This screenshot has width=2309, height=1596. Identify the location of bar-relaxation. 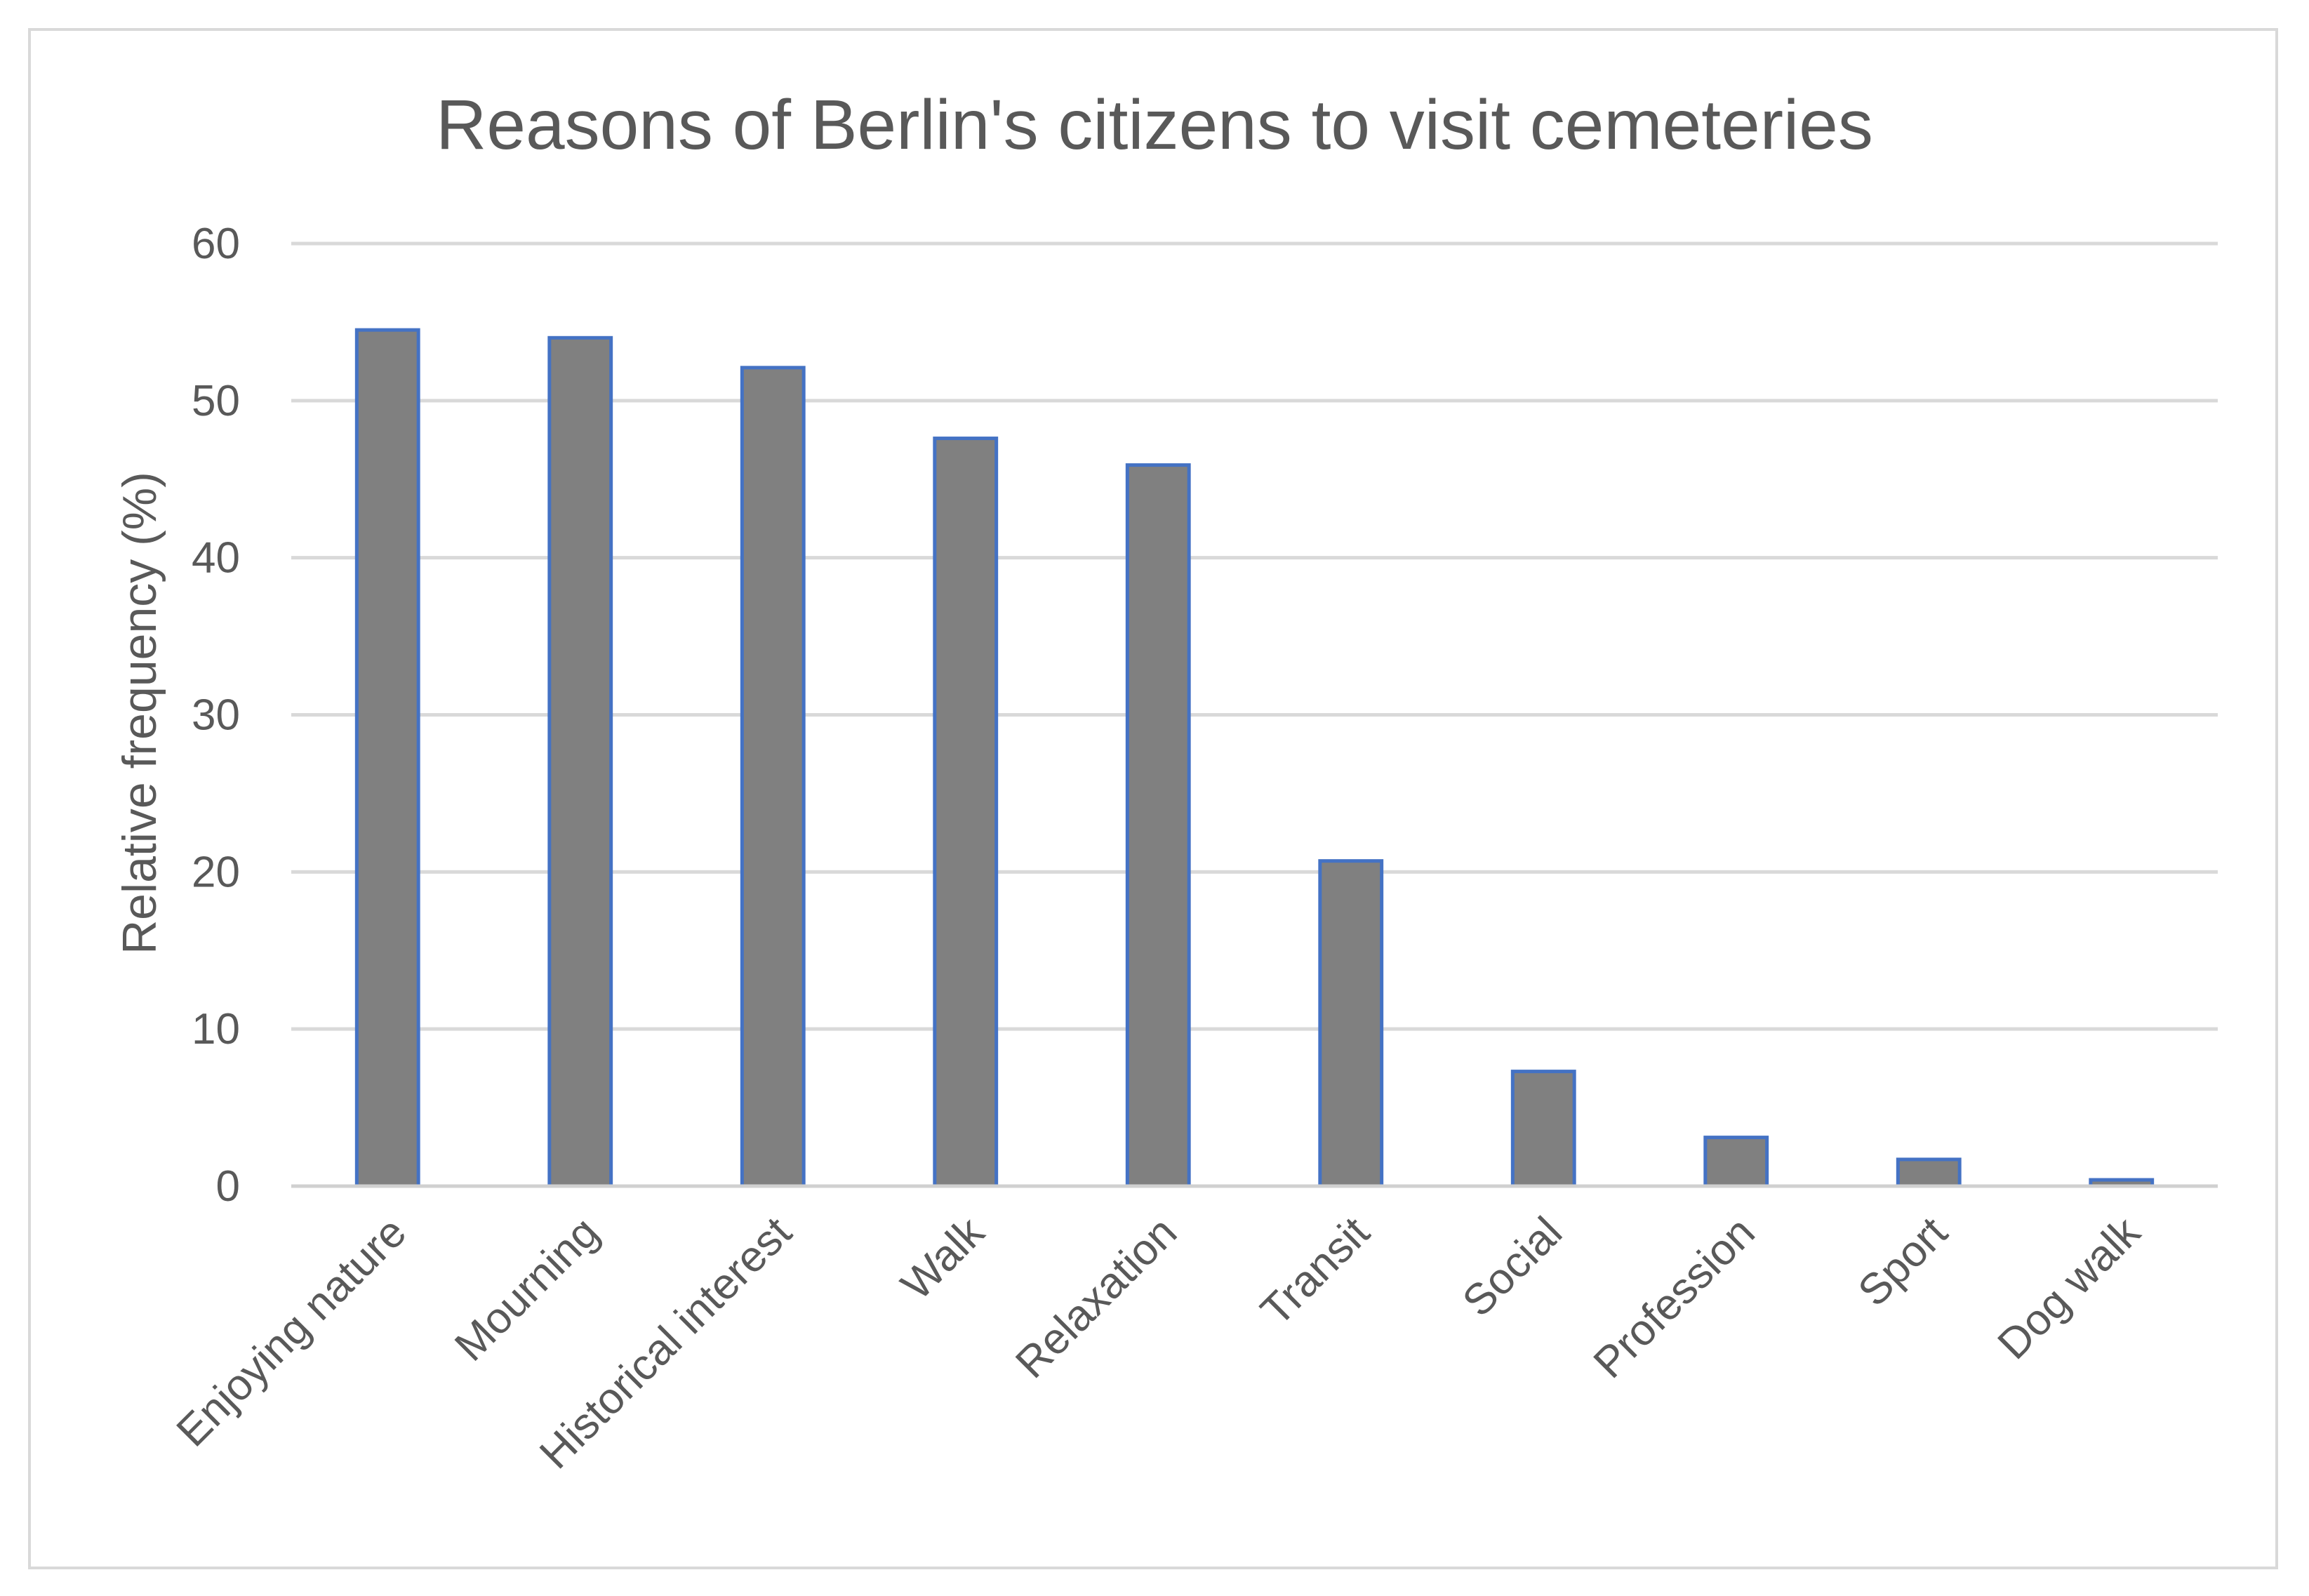
(1158, 825).